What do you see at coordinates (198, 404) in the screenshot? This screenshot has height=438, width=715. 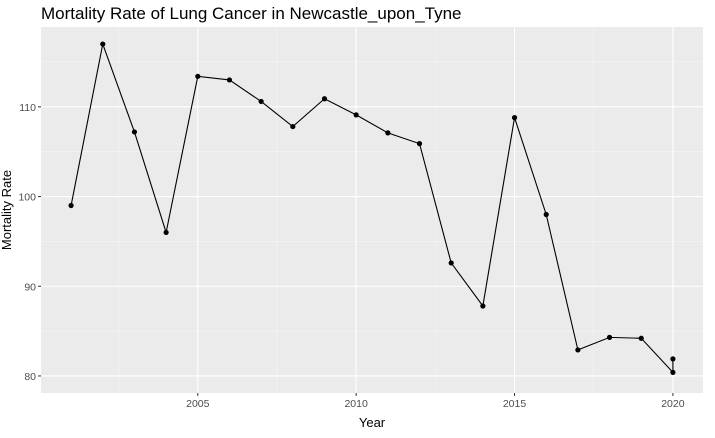 I see `x-tick-label: 2005` at bounding box center [198, 404].